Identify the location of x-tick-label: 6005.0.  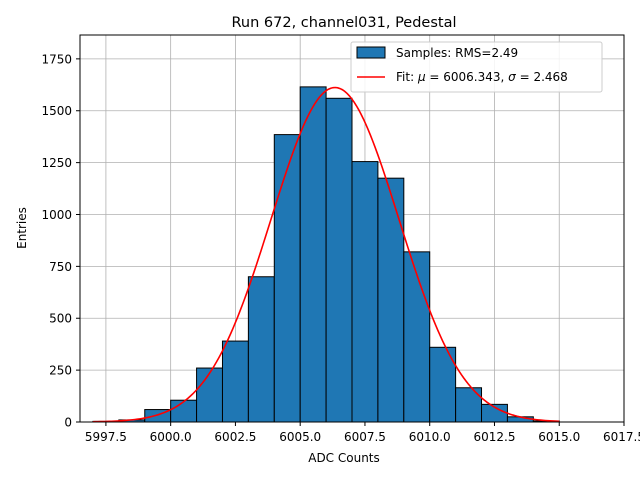
(300, 437).